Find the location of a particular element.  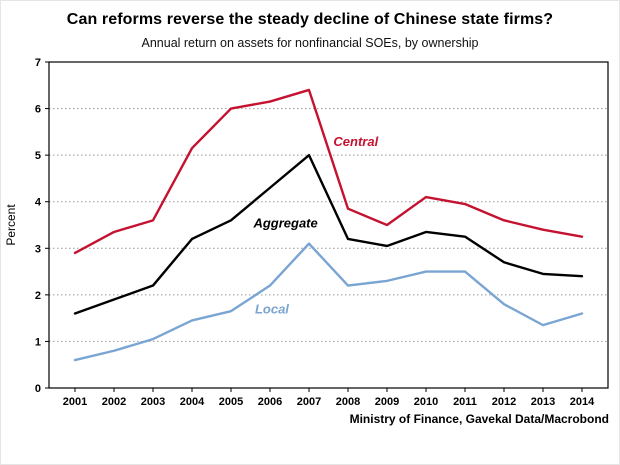

x-tick-label: 2007 is located at coordinates (309, 402).